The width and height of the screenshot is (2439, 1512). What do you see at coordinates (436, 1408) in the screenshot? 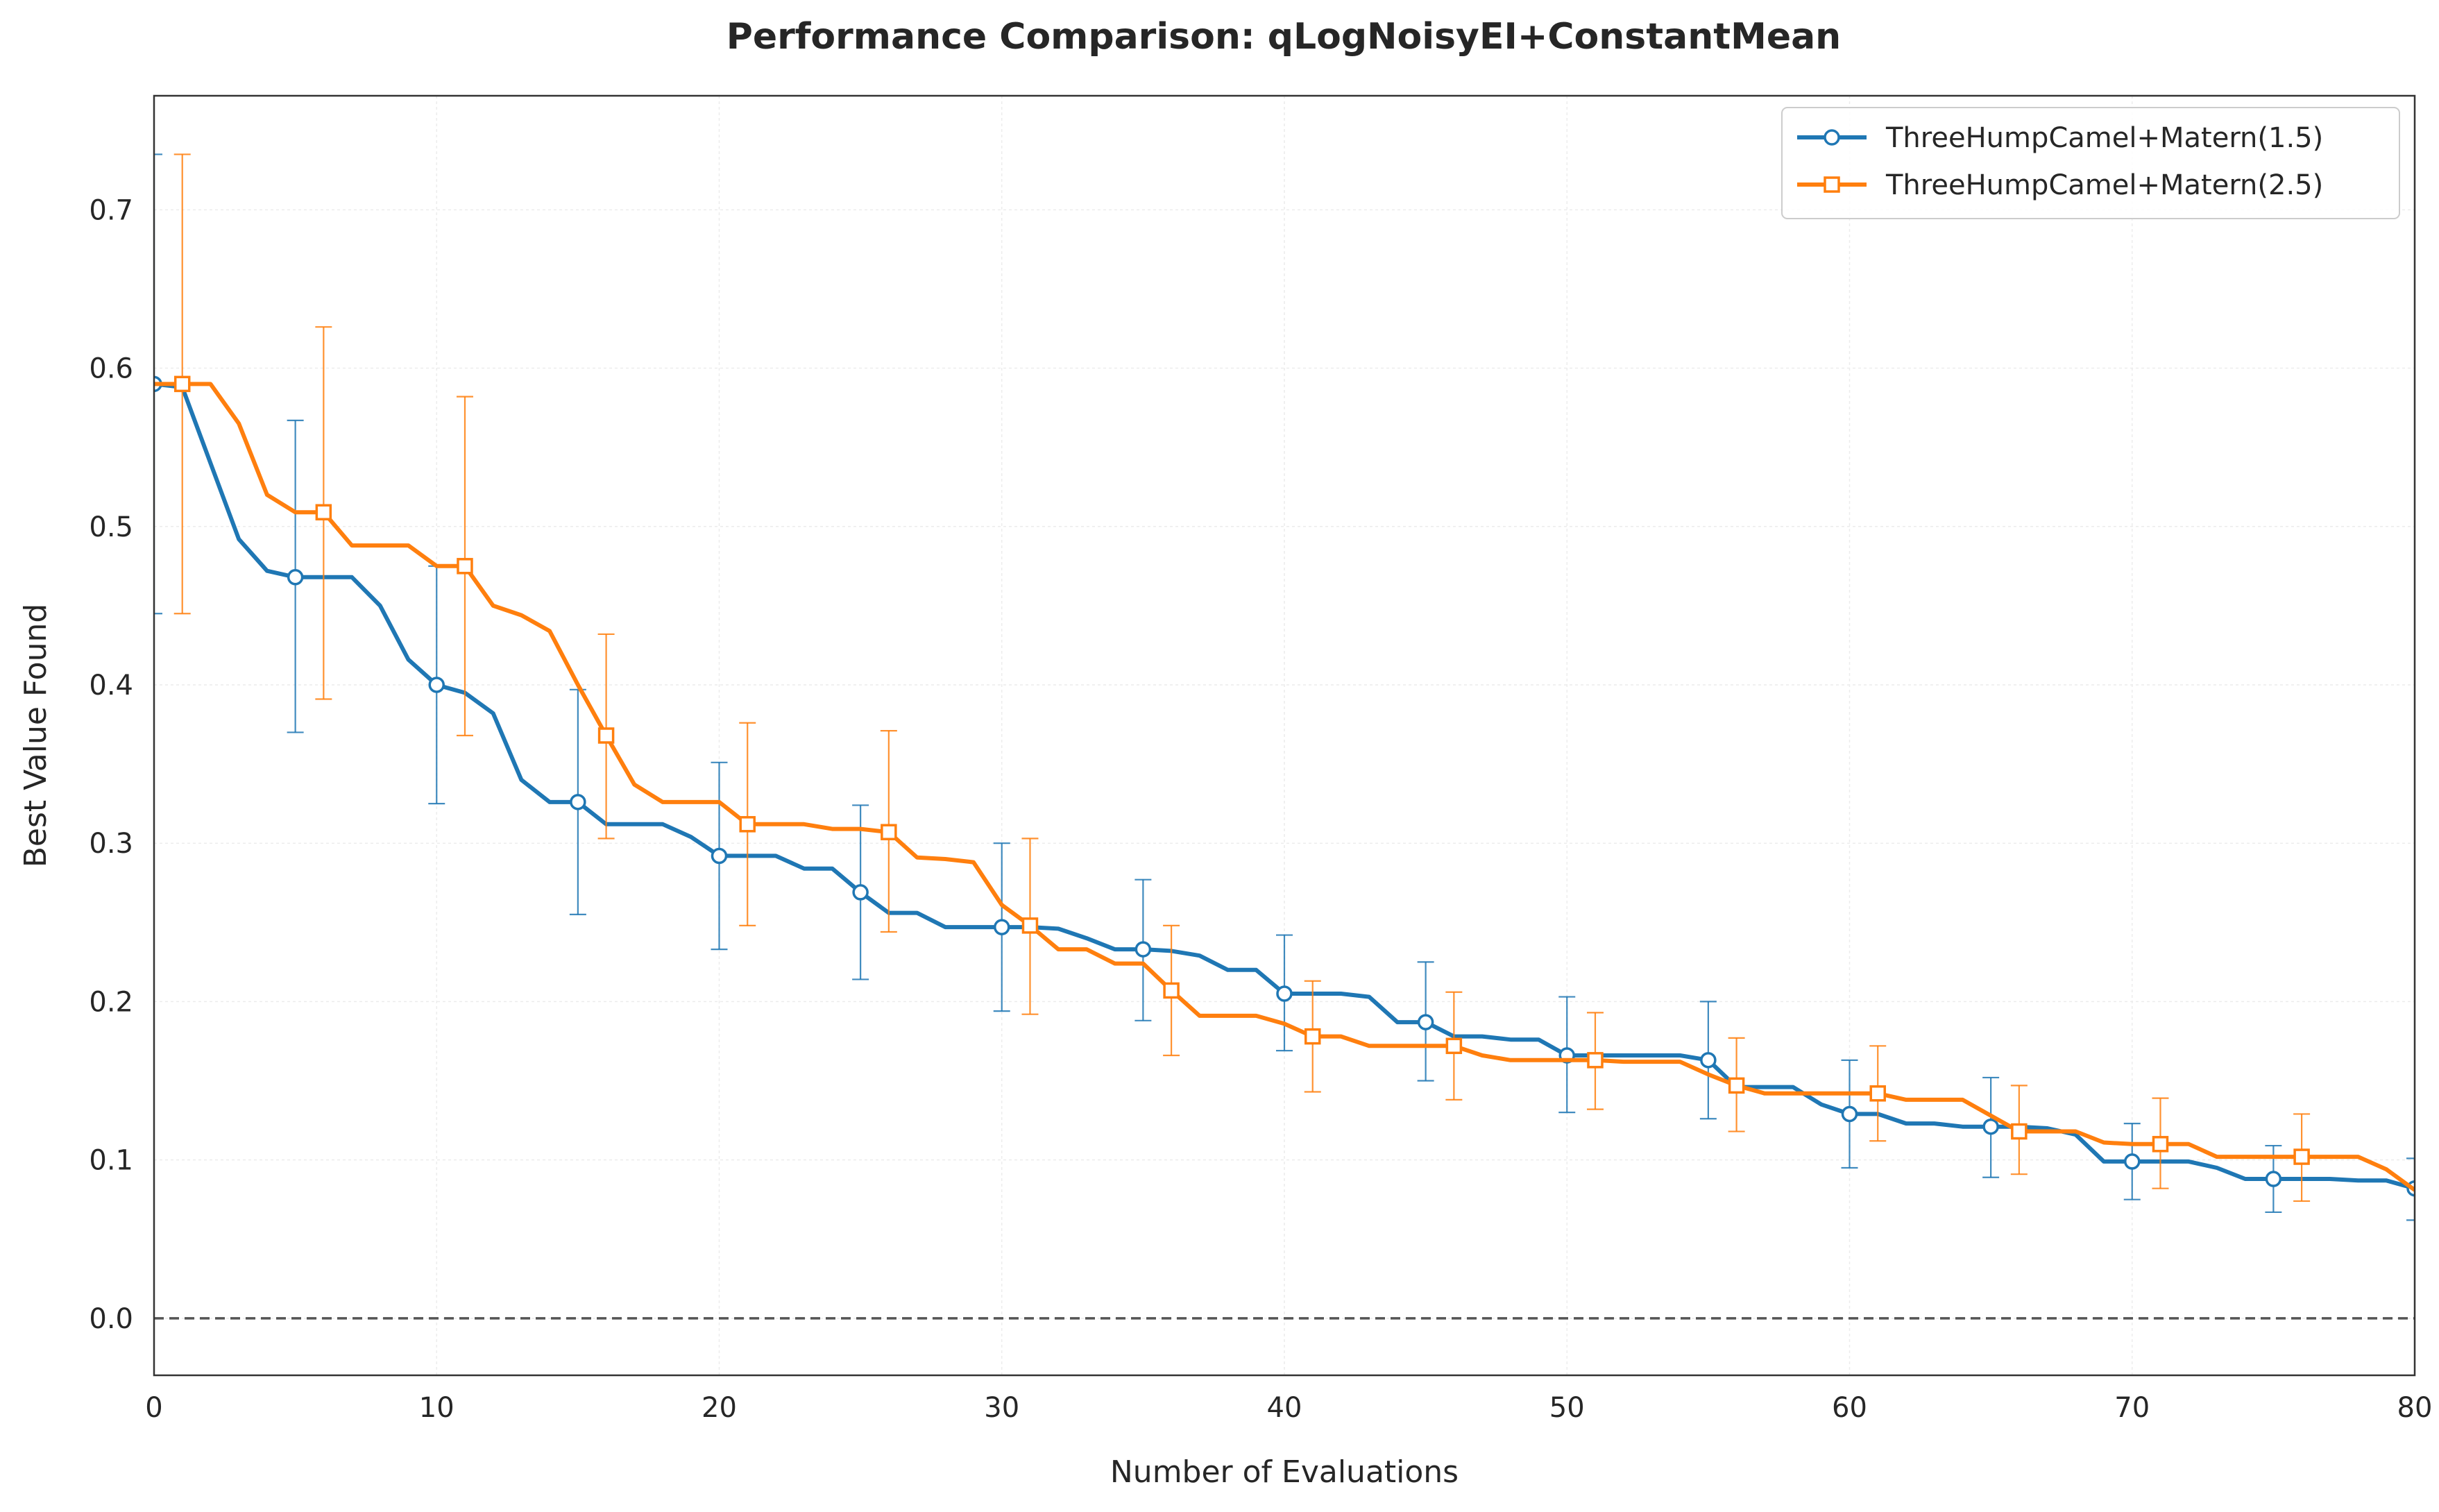
I see `x-tick-label: 10` at bounding box center [436, 1408].